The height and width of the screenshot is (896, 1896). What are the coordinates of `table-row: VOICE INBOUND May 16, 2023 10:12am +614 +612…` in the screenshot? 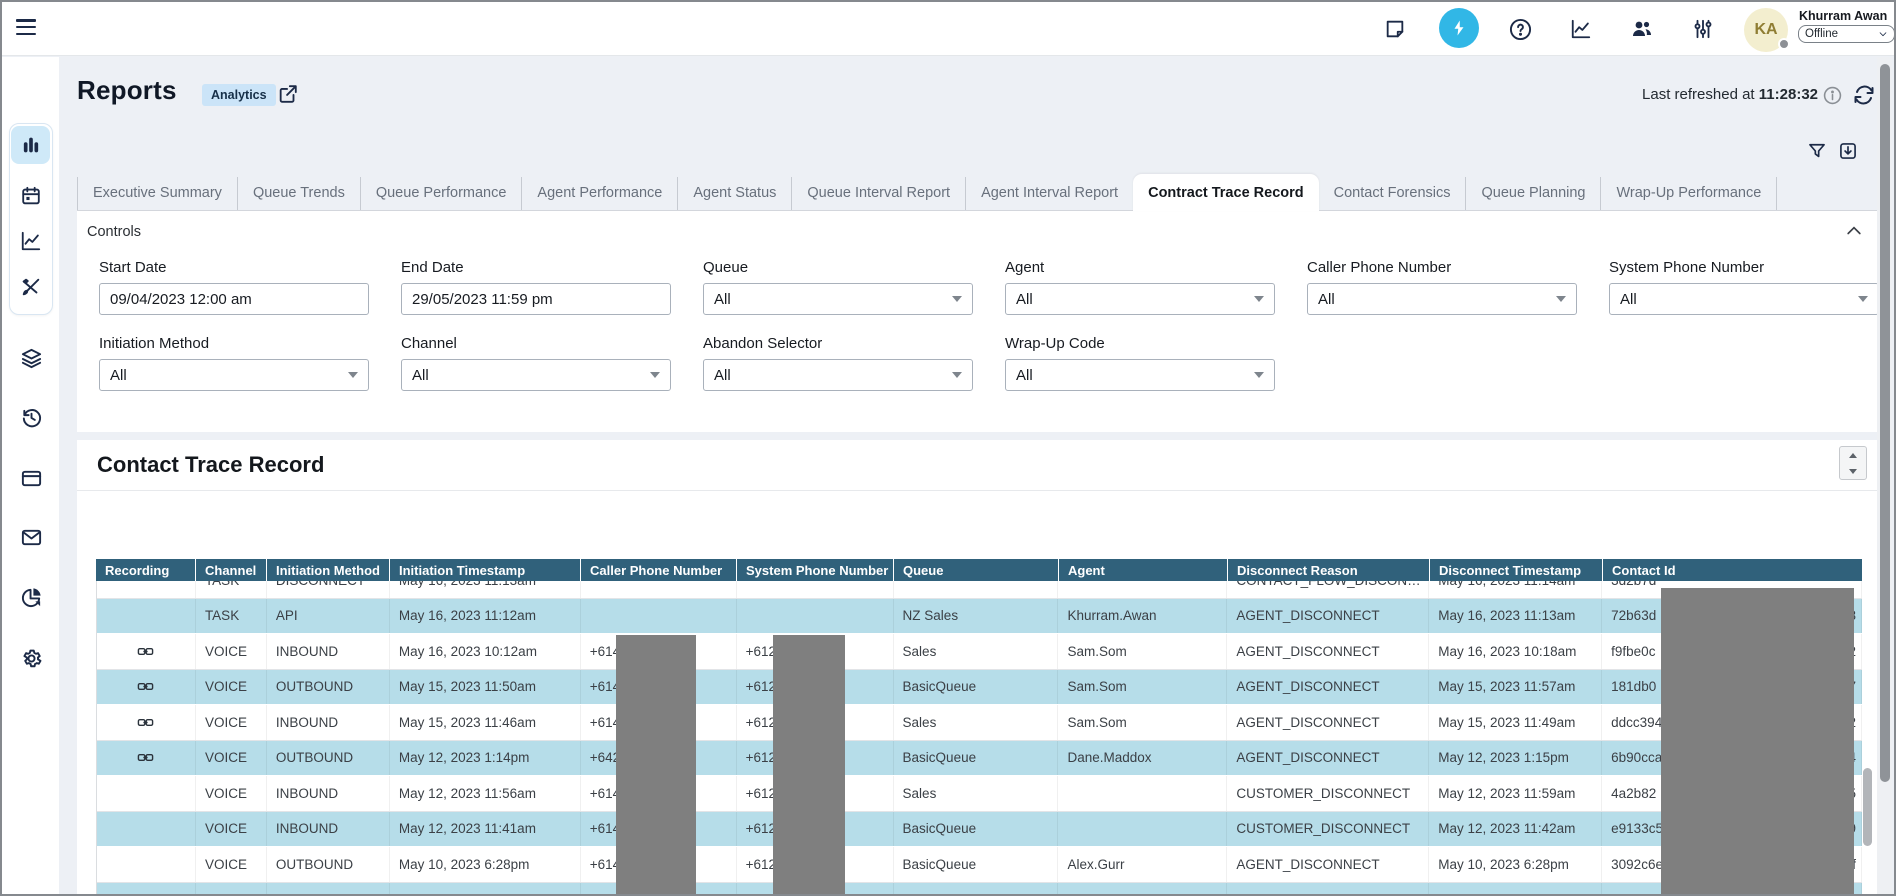 It's located at (979, 652).